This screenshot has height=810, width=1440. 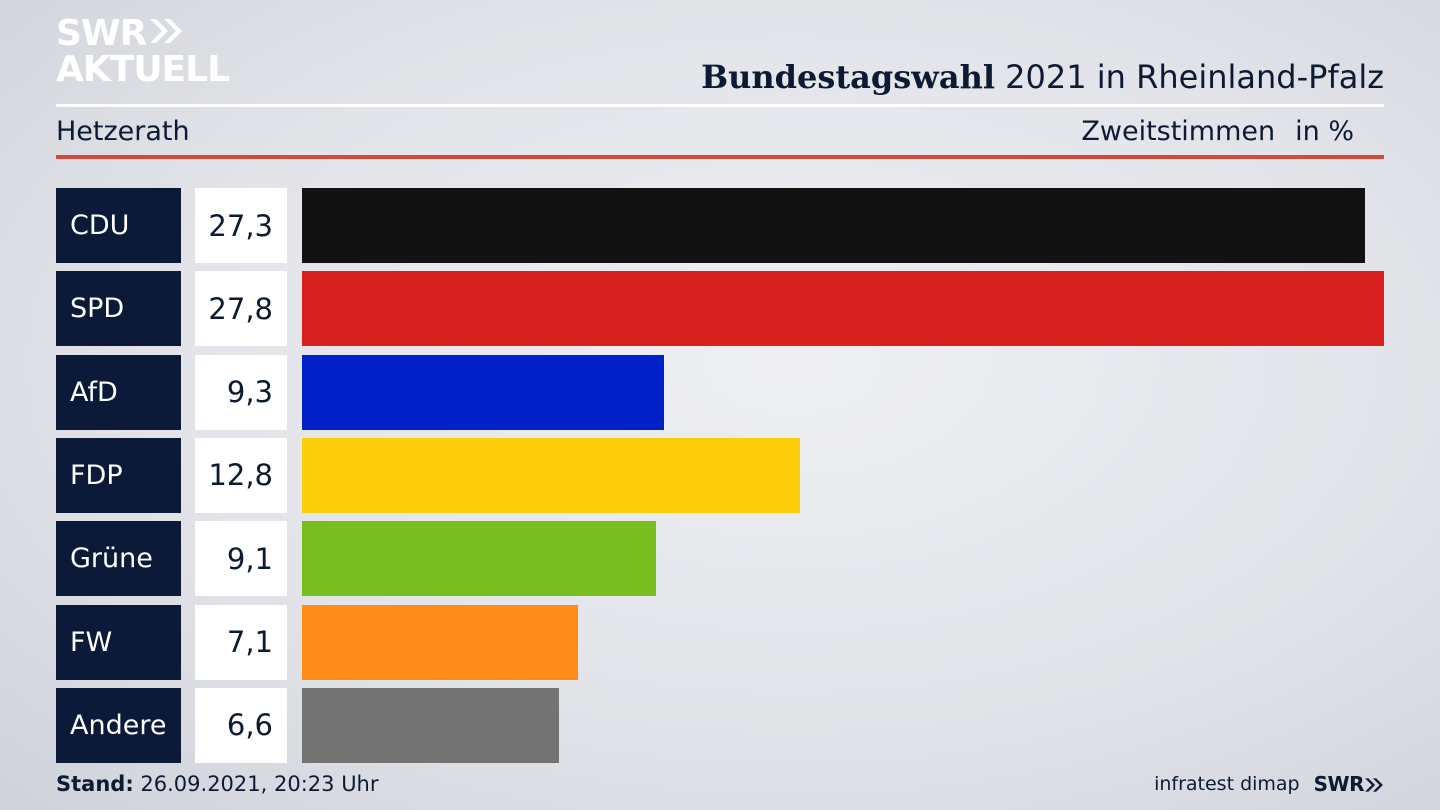 What do you see at coordinates (118, 309) in the screenshot?
I see `party-label: SPD` at bounding box center [118, 309].